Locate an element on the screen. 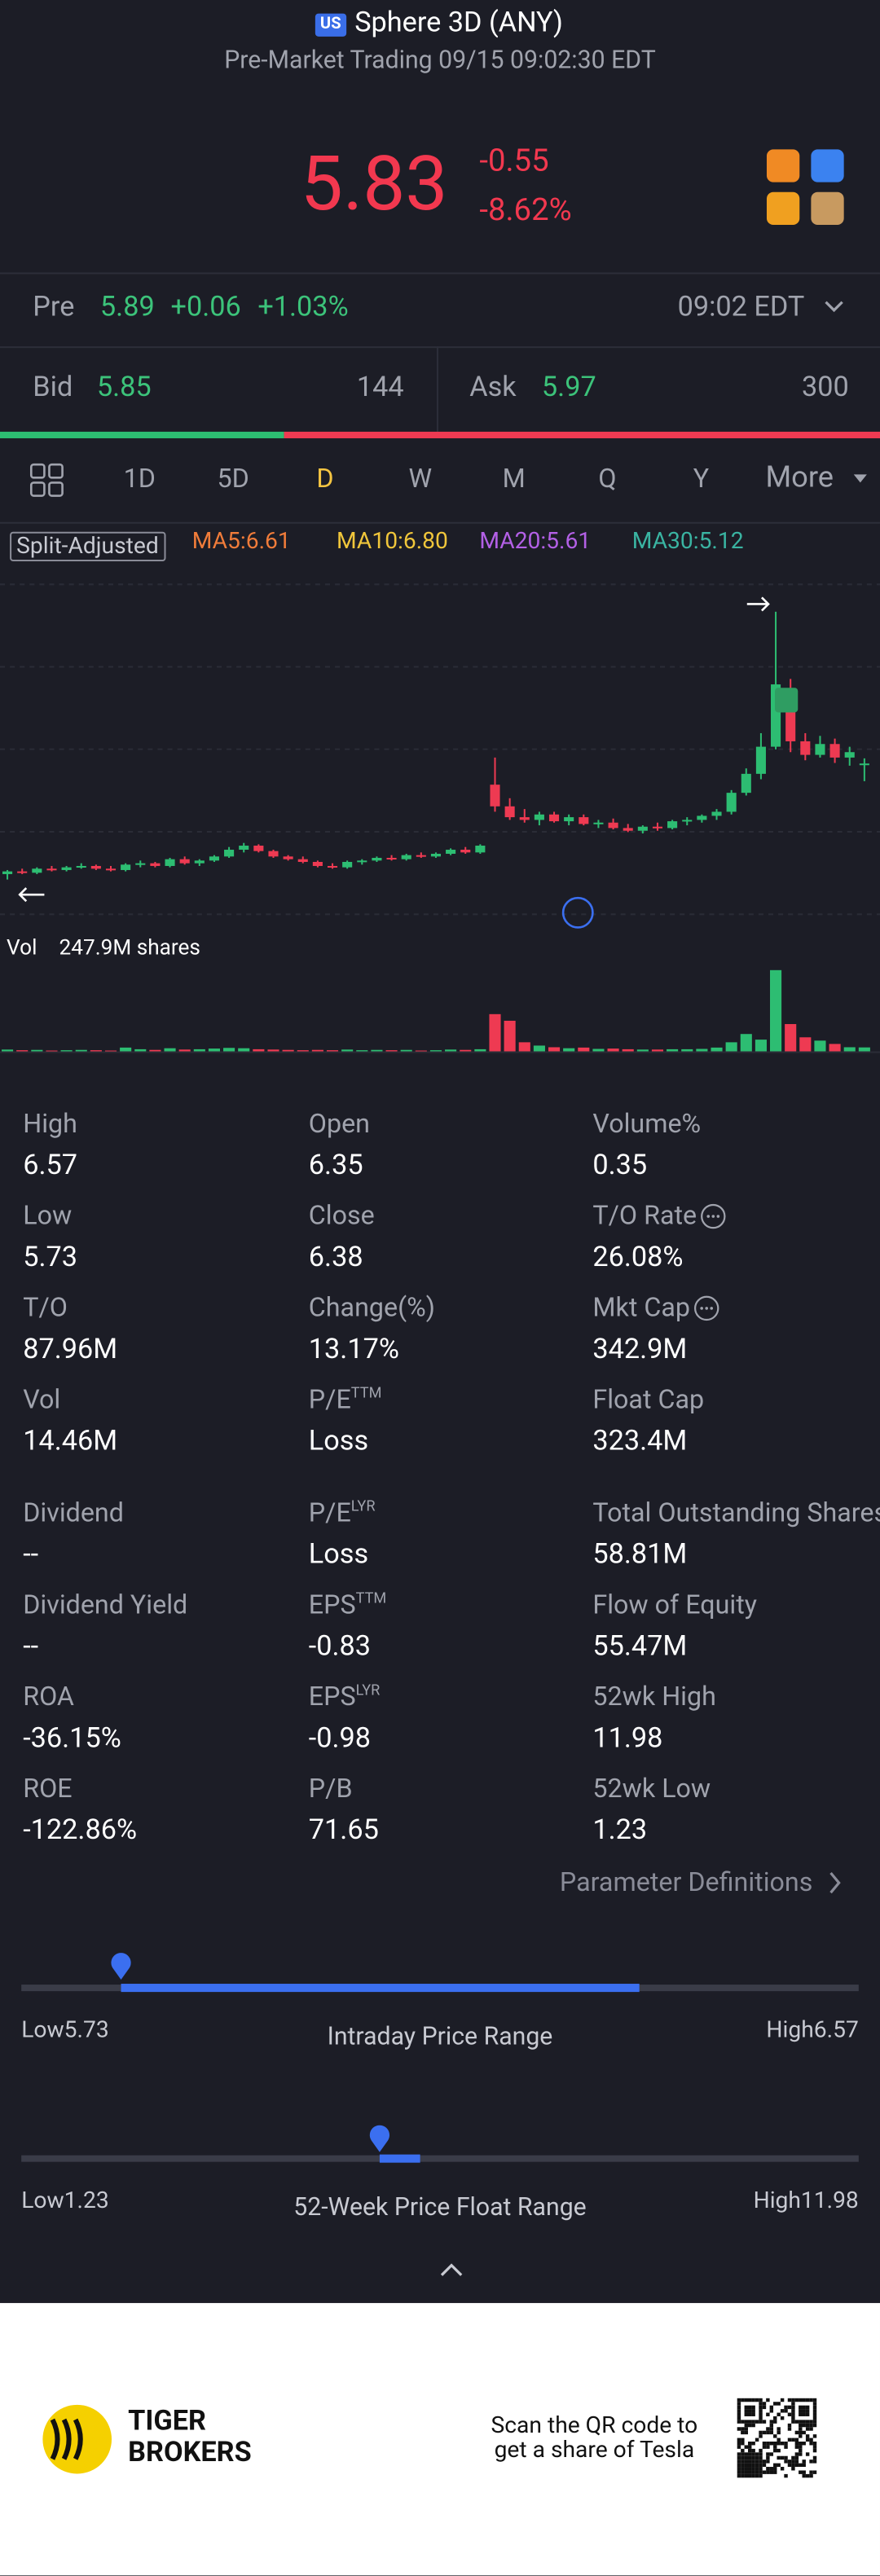  tab: M is located at coordinates (514, 478).